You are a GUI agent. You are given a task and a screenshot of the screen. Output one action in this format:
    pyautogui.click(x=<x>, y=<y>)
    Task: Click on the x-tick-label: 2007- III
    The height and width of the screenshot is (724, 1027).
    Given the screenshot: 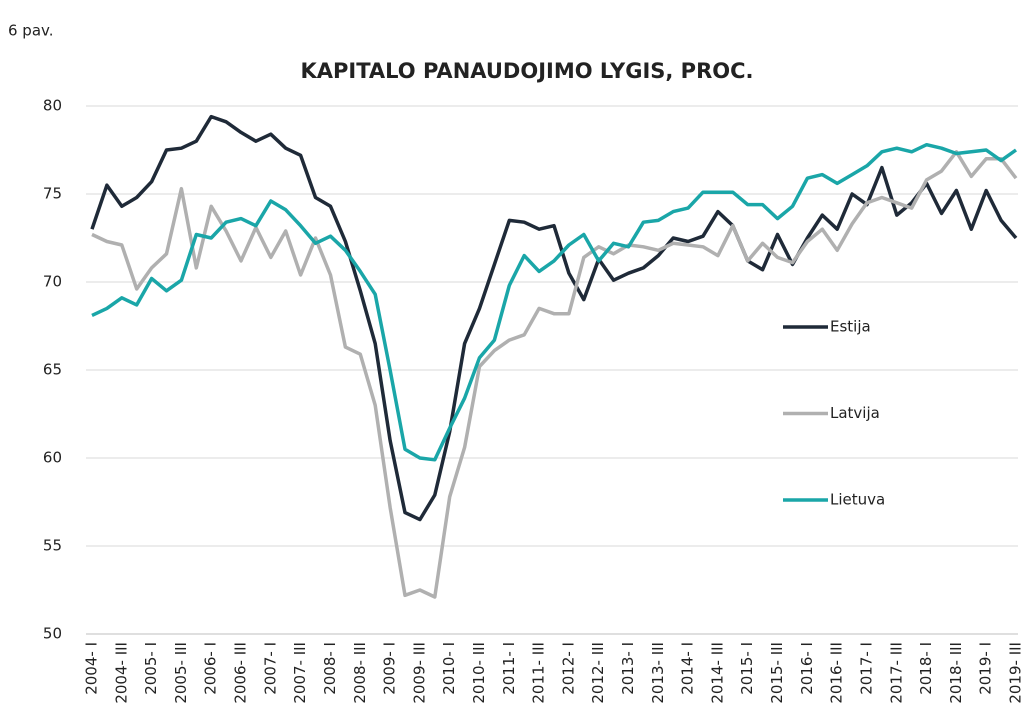 What is the action you would take?
    pyautogui.click(x=300, y=673)
    